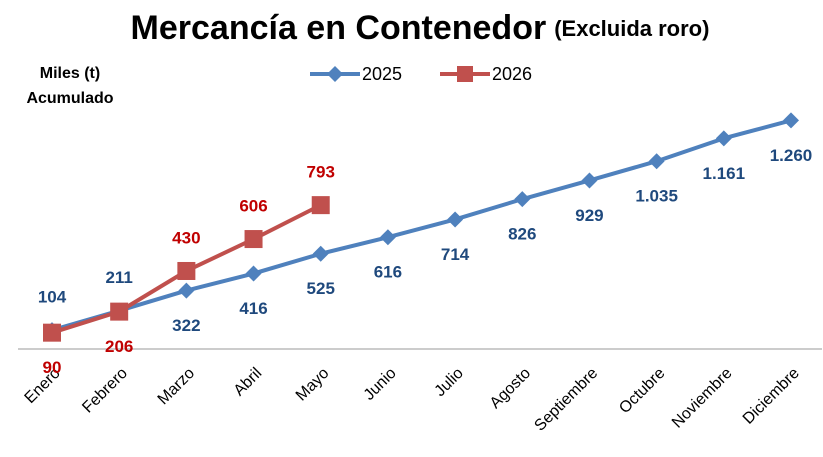  What do you see at coordinates (105, 391) in the screenshot?
I see `x-tick-label: Febrero` at bounding box center [105, 391].